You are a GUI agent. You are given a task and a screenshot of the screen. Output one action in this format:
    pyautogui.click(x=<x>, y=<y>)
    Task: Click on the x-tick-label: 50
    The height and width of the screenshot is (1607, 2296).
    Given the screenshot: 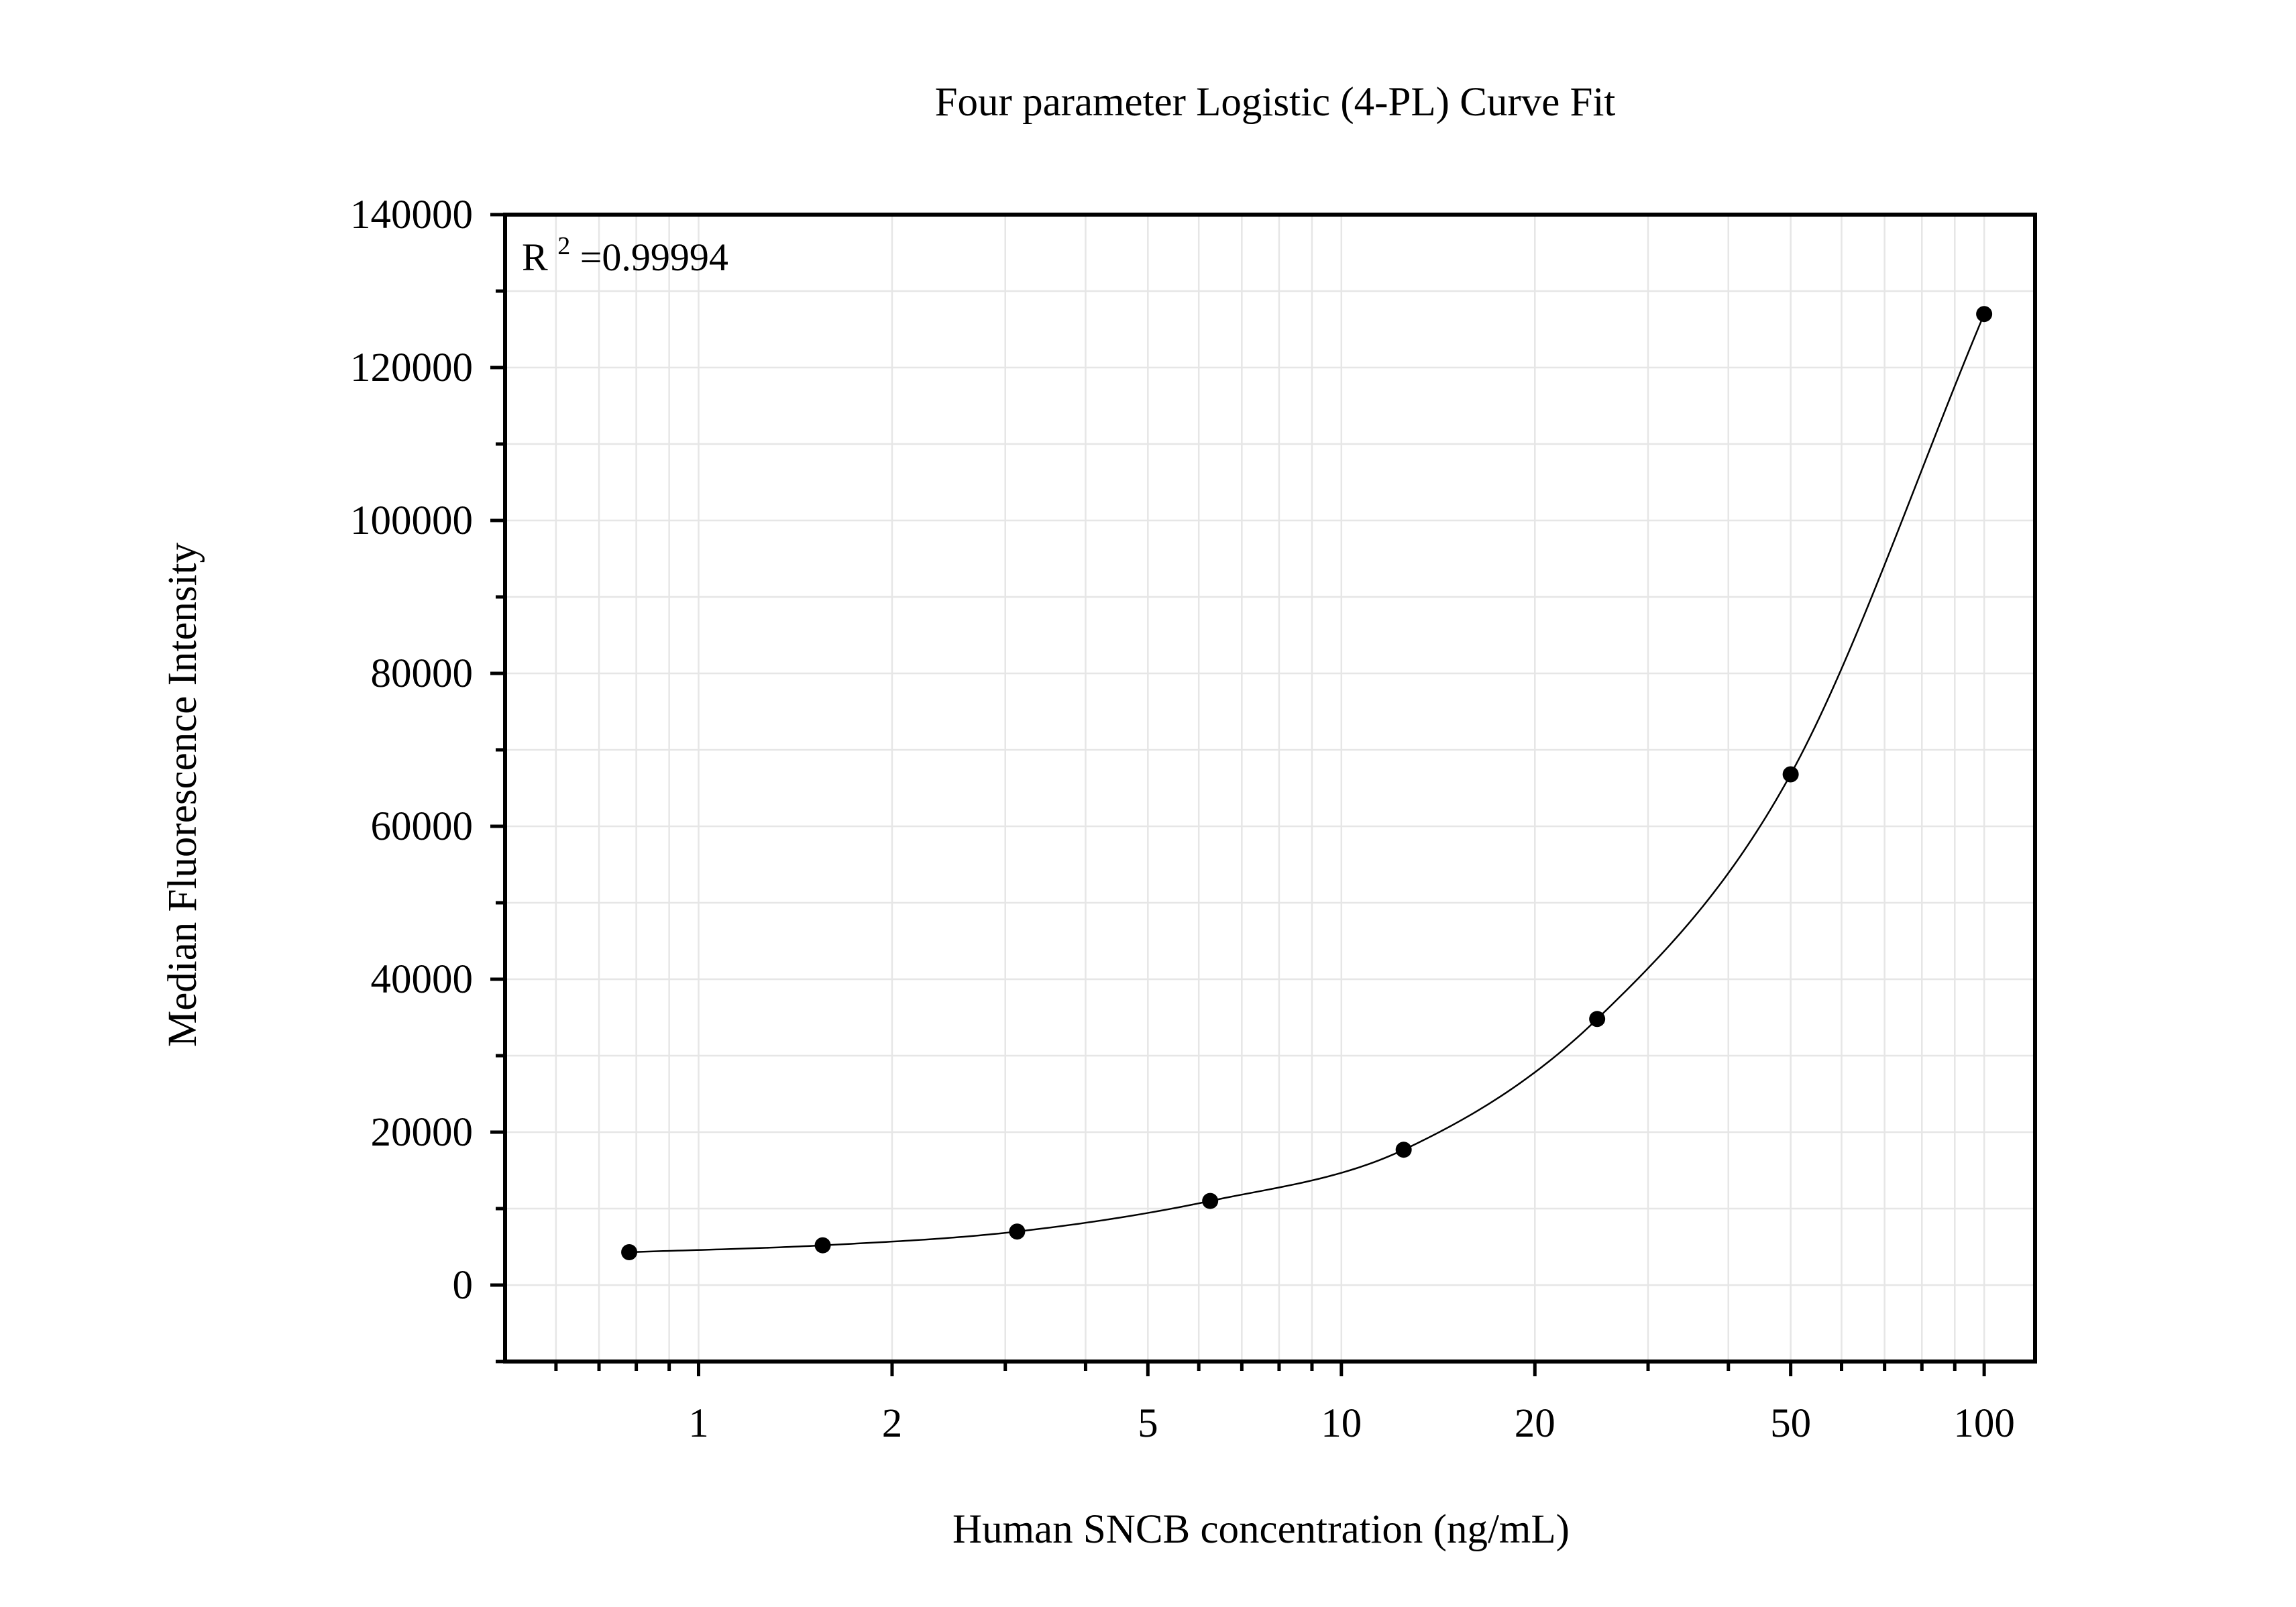 What is the action you would take?
    pyautogui.click(x=1791, y=1423)
    